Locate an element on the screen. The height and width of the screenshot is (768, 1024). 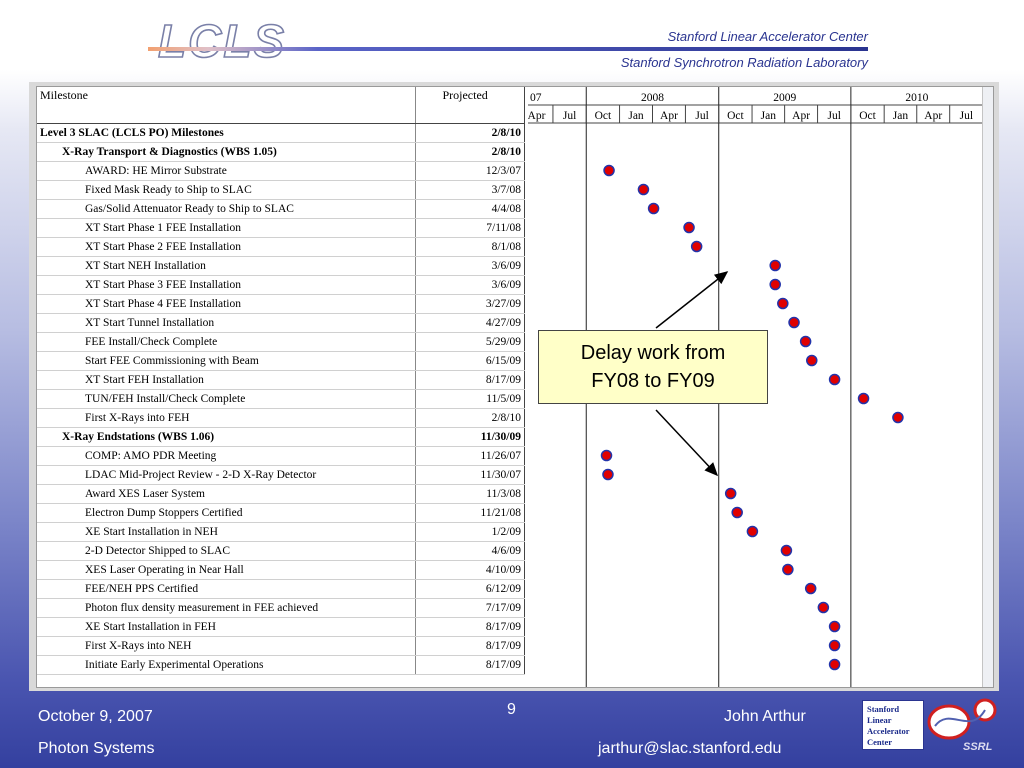
table-row: Electron Dump Stoppers Certified 11/21/08 is located at coordinates (281, 513).